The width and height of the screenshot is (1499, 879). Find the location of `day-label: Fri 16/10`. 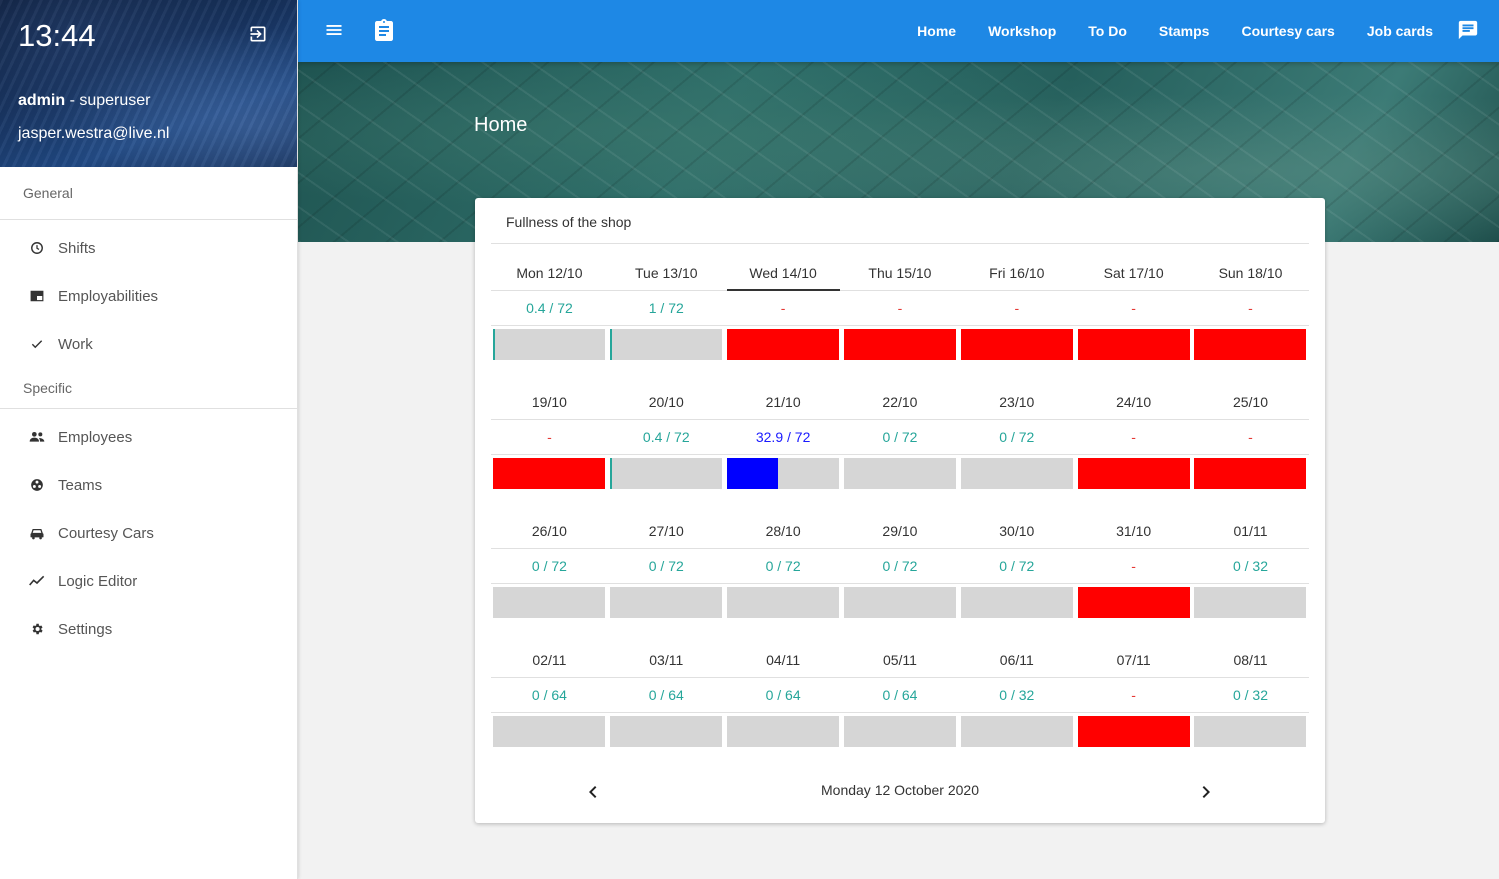

day-label: Fri 16/10 is located at coordinates (1017, 273).